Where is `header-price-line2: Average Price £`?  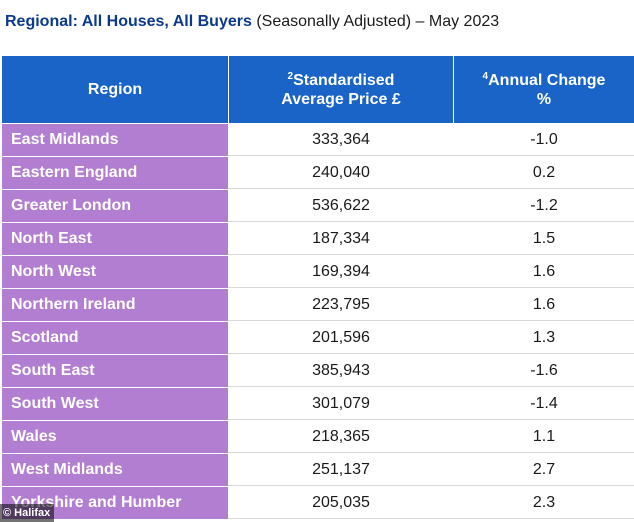 header-price-line2: Average Price £ is located at coordinates (341, 99).